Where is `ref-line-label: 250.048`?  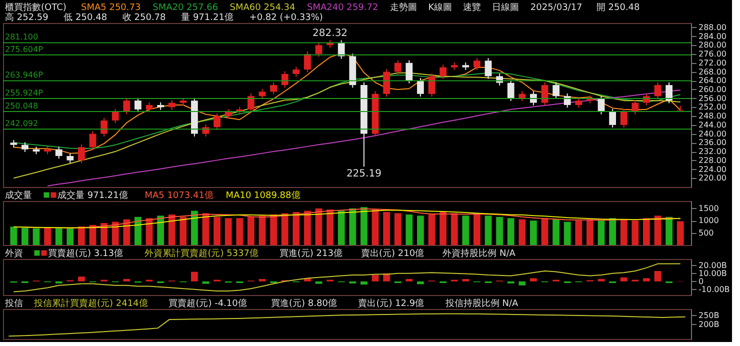
ref-line-label: 250.048 is located at coordinates (21, 106).